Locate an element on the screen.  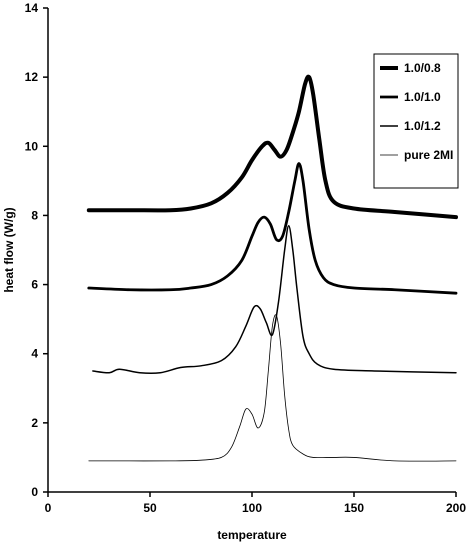
x-tick-label: 50 is located at coordinates (150, 508).